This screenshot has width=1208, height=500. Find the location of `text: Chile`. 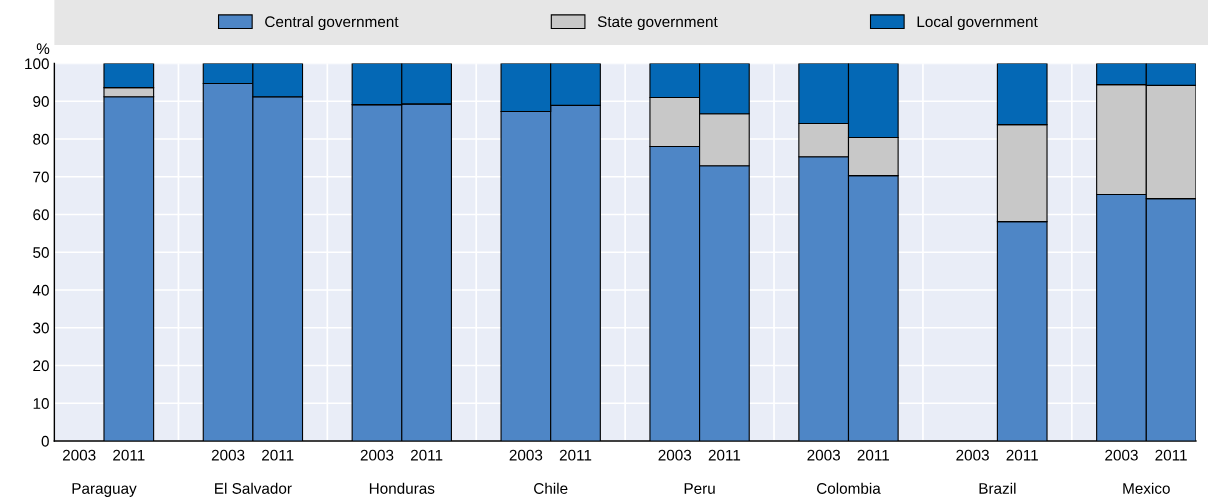

text: Chile is located at coordinates (551, 488).